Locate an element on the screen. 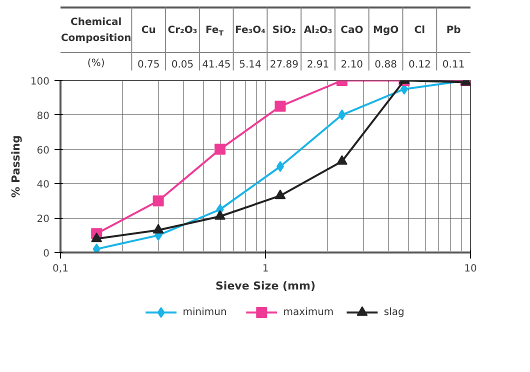 The height and width of the screenshot is (372, 530). category-label: Al₂O₃ is located at coordinates (318, 30).